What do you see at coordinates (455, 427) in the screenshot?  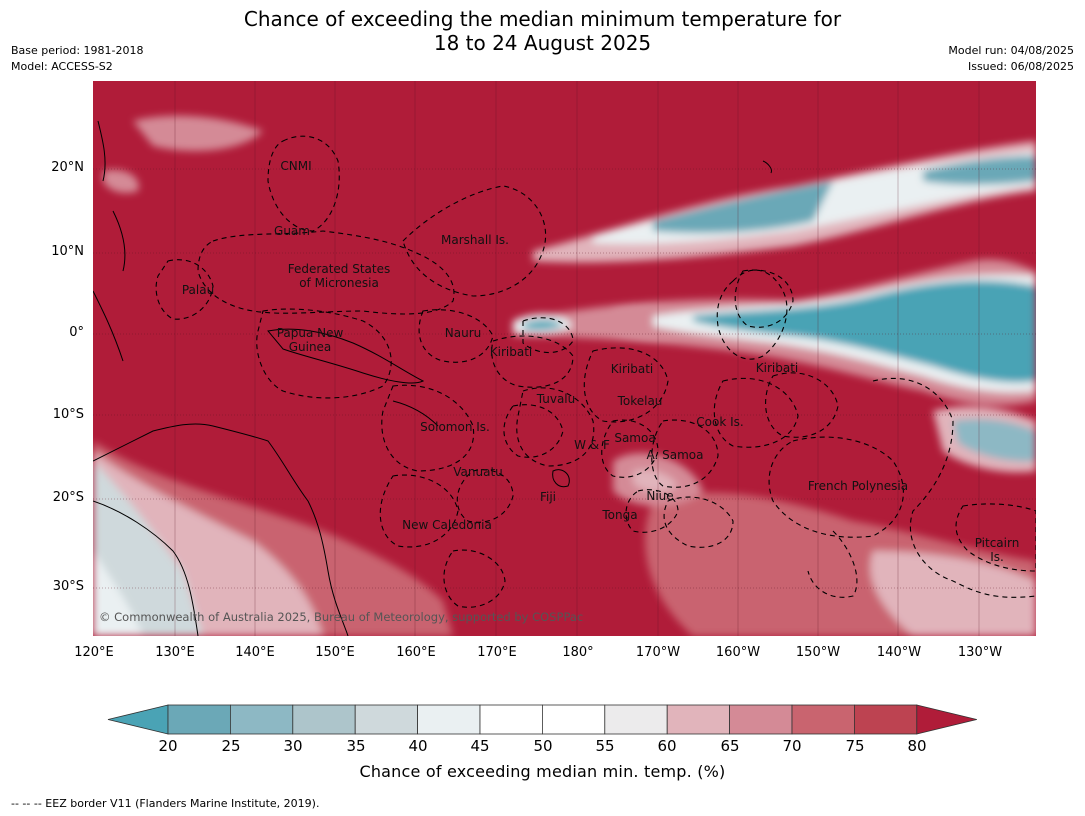 I see `label-solomon-is: Solomon Is.` at bounding box center [455, 427].